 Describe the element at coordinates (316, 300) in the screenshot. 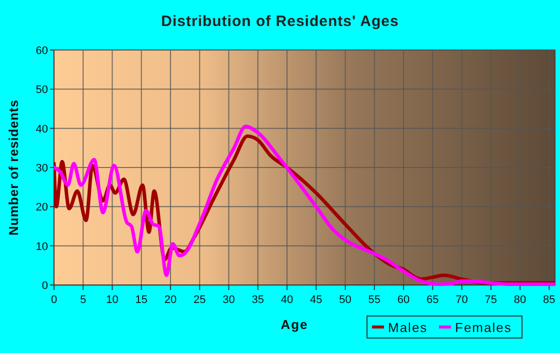

I see `x-tick-label: 45` at that location.